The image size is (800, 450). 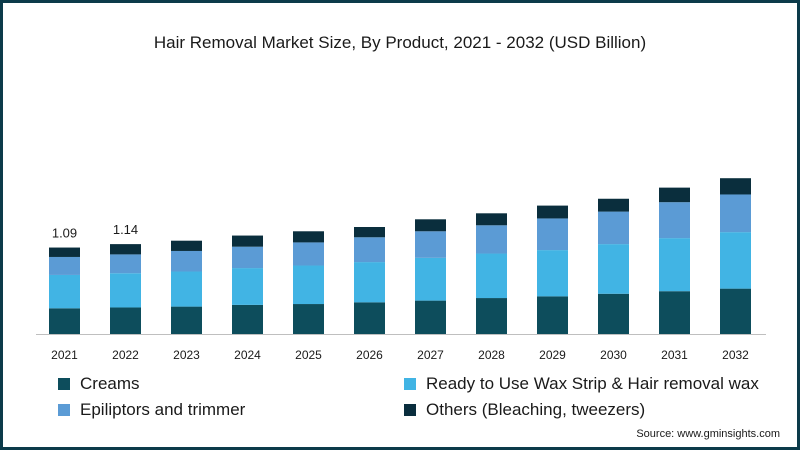 I want to click on bar-segment-2027-s3, so click(x=430, y=225).